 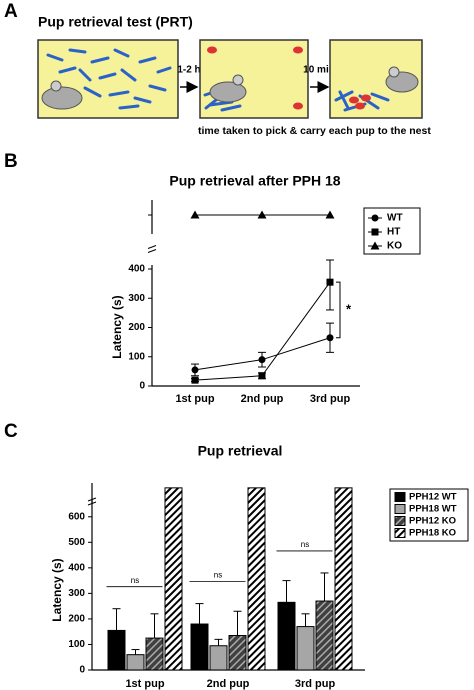 What do you see at coordinates (240, 451) in the screenshot?
I see `chart-title: Pup retrieval` at bounding box center [240, 451].